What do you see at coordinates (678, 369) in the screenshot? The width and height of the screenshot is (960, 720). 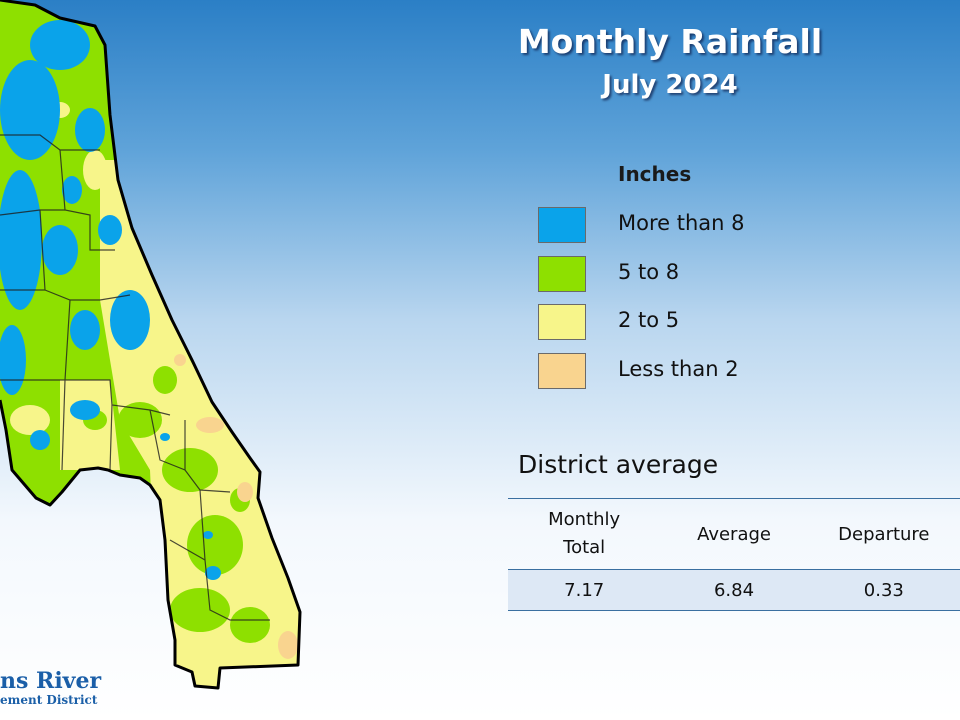 I see `legend-label: Less than 2` at bounding box center [678, 369].